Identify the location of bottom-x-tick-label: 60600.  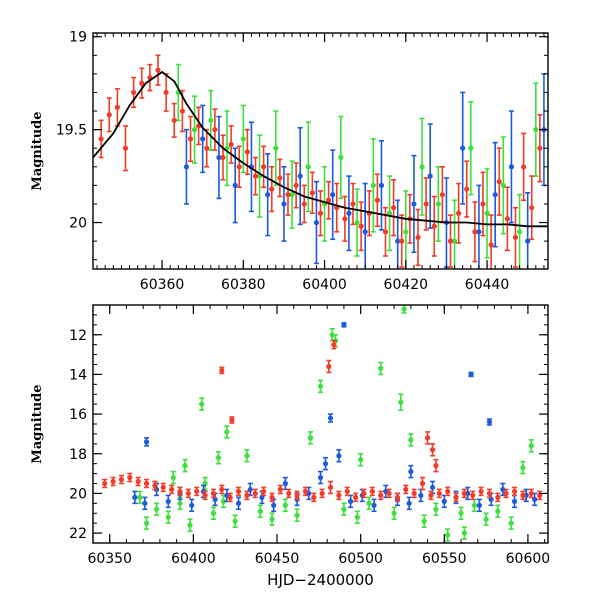
(528, 559).